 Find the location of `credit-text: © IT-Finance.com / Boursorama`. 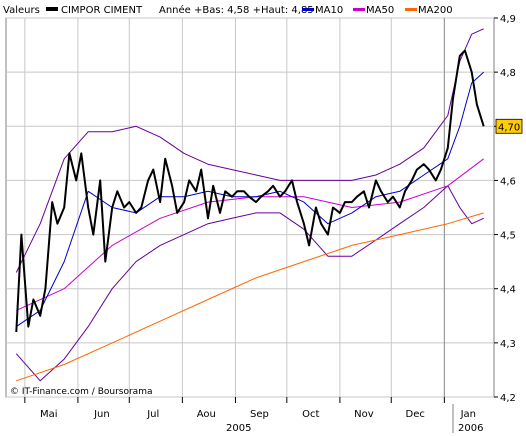

credit-text: © IT-Finance.com / Boursorama is located at coordinates (81, 392).